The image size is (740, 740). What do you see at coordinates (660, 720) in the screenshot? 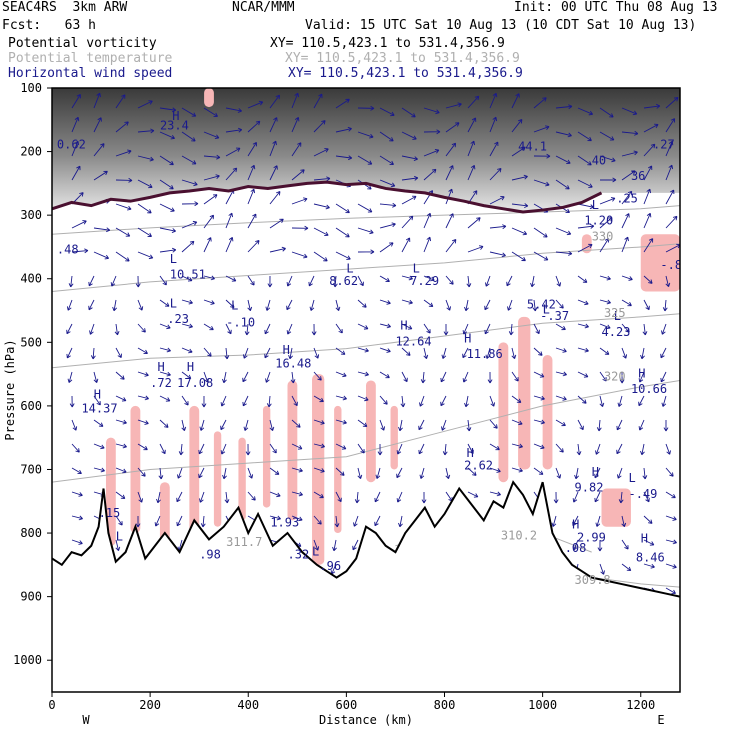
I see `x-east-label: E` at bounding box center [660, 720].